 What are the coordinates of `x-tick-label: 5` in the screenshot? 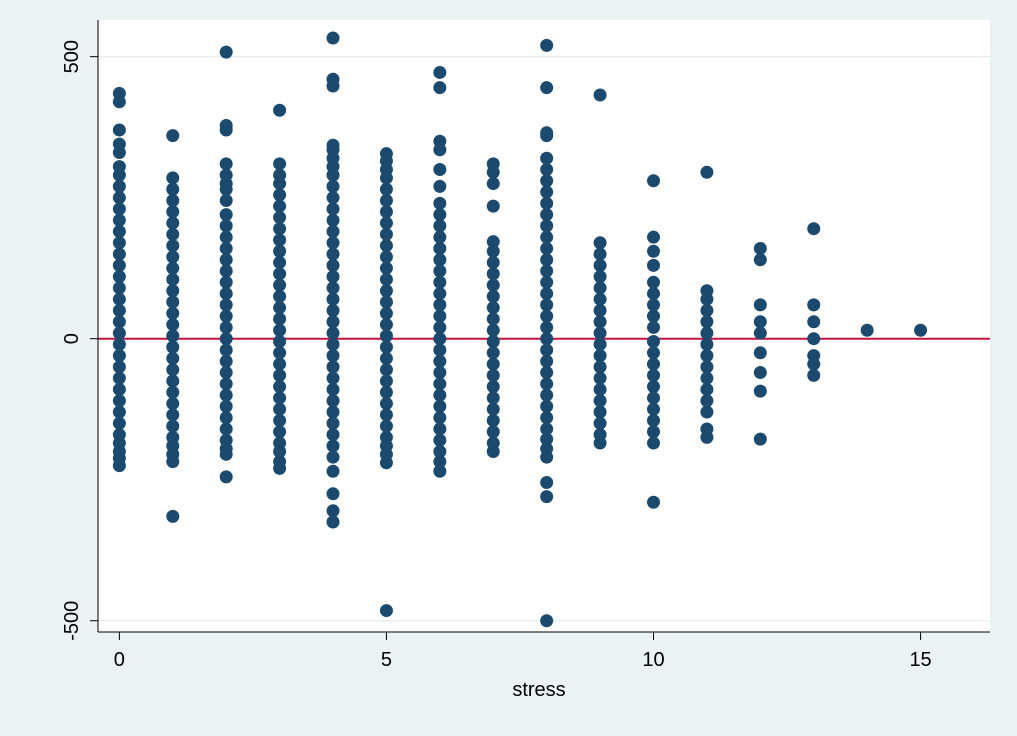 It's located at (386, 660).